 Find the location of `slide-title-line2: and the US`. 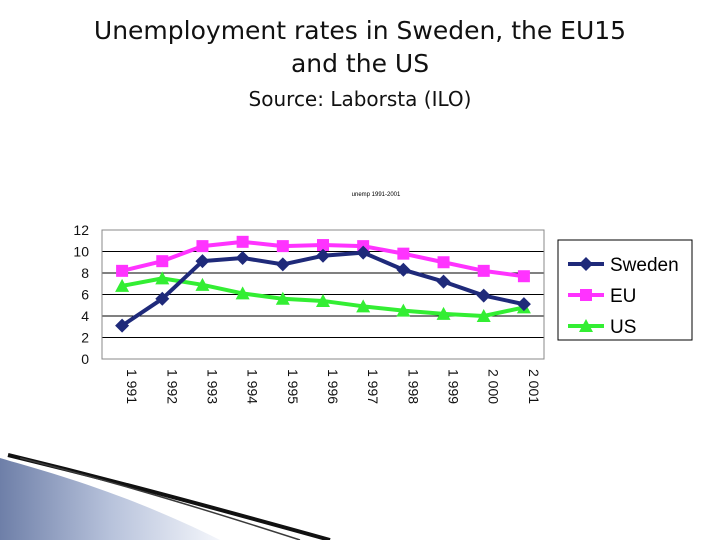

slide-title-line2: and the US is located at coordinates (360, 63).